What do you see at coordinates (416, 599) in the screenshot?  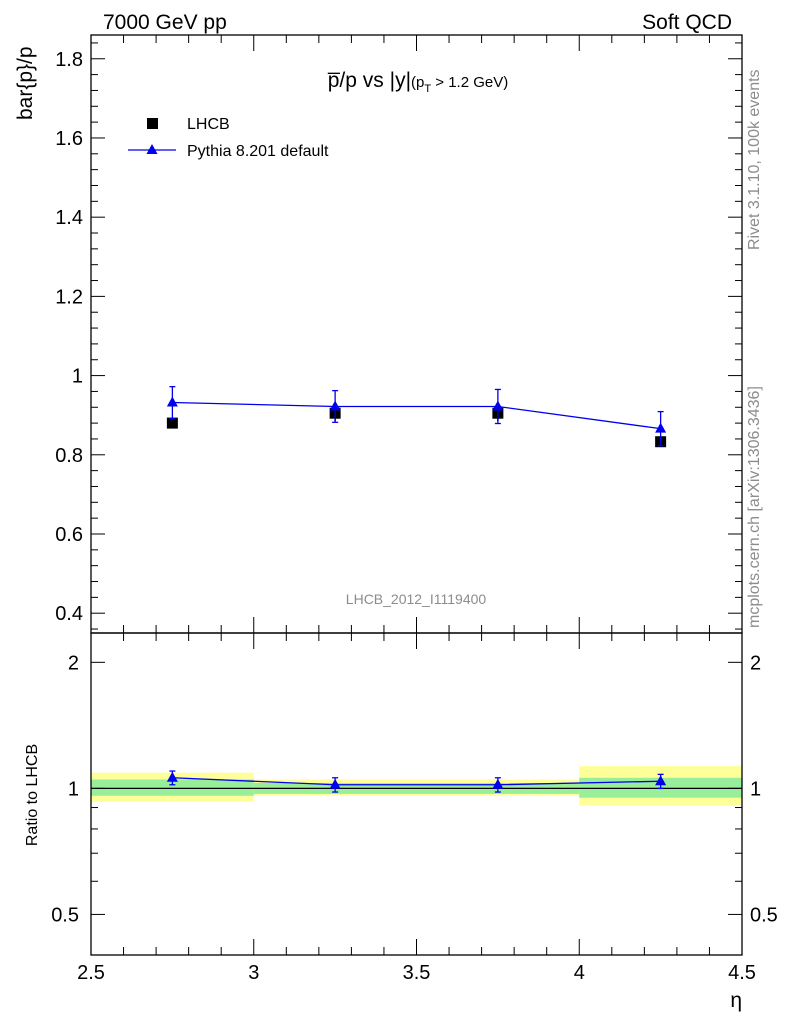 I see `analysis-watermark: LHCB_2012_I1119400` at bounding box center [416, 599].